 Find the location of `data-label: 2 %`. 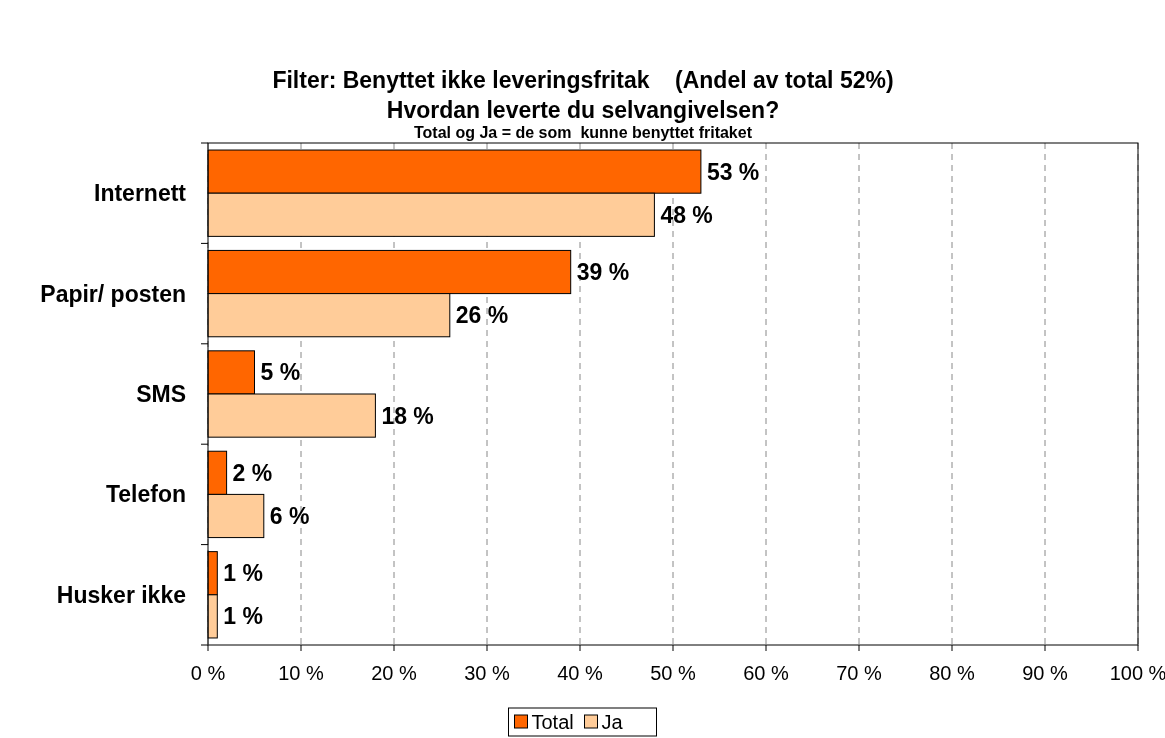

data-label: 2 % is located at coordinates (252, 472).